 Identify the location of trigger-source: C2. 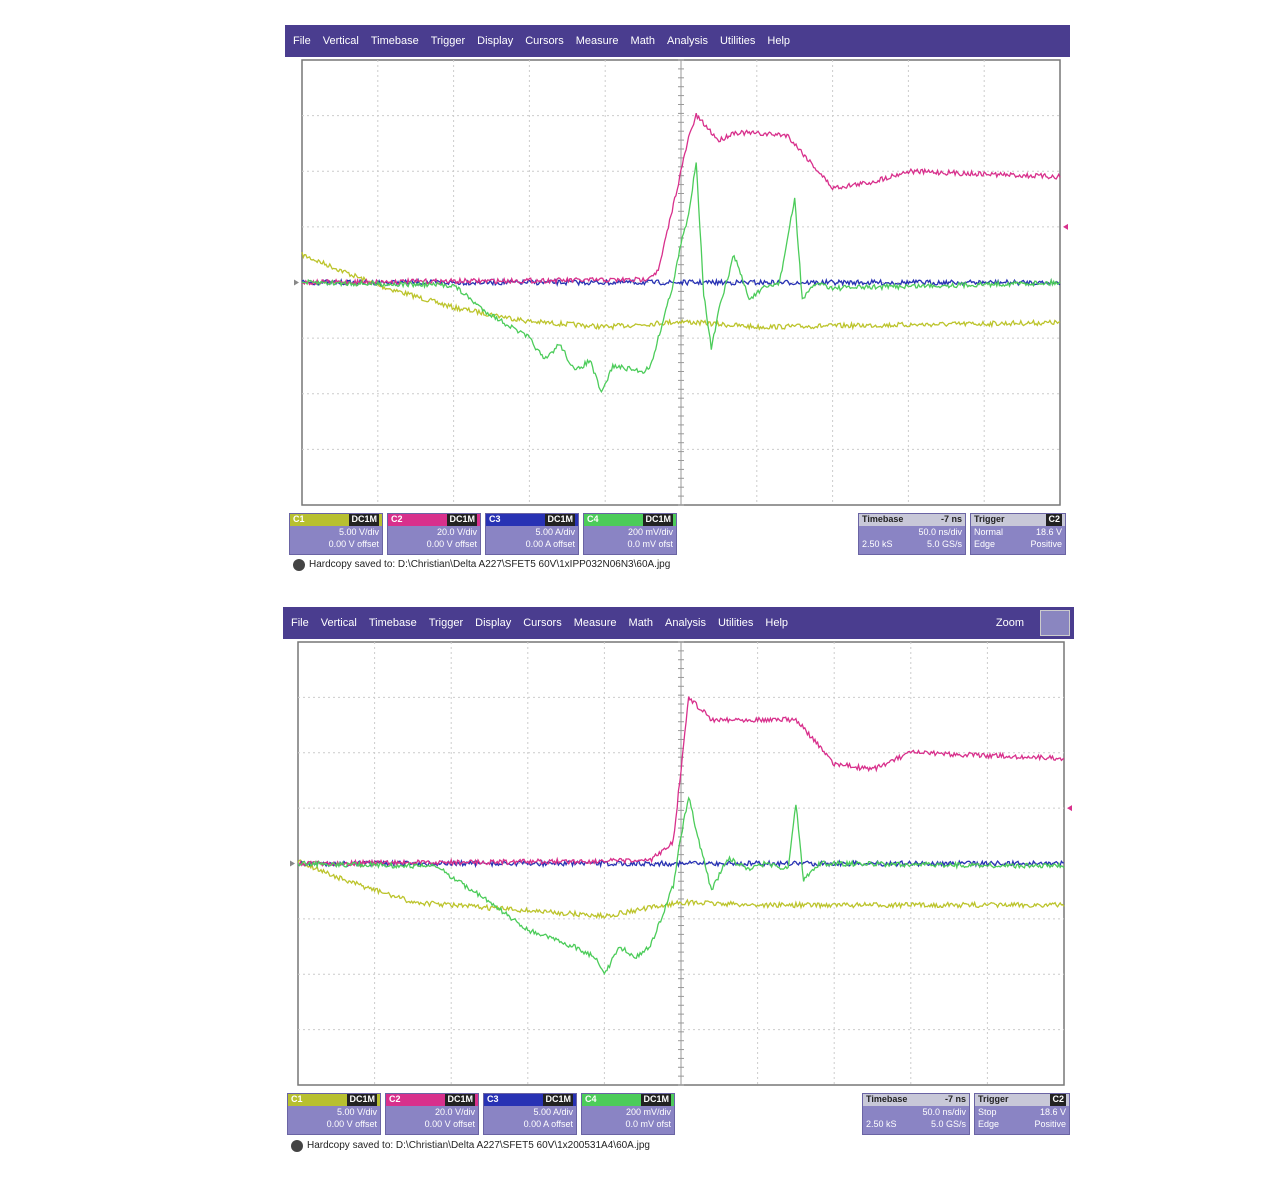
(1054, 520).